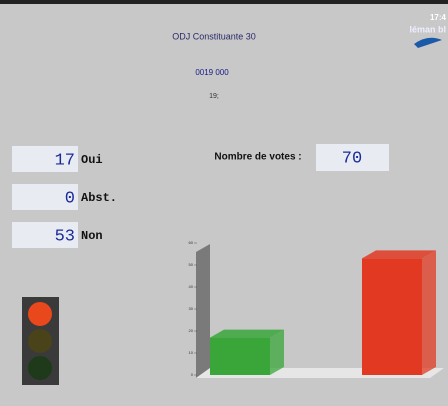 The image size is (448, 406). Describe the element at coordinates (191, 308) in the screenshot. I see `y-tick-label: 30` at that location.